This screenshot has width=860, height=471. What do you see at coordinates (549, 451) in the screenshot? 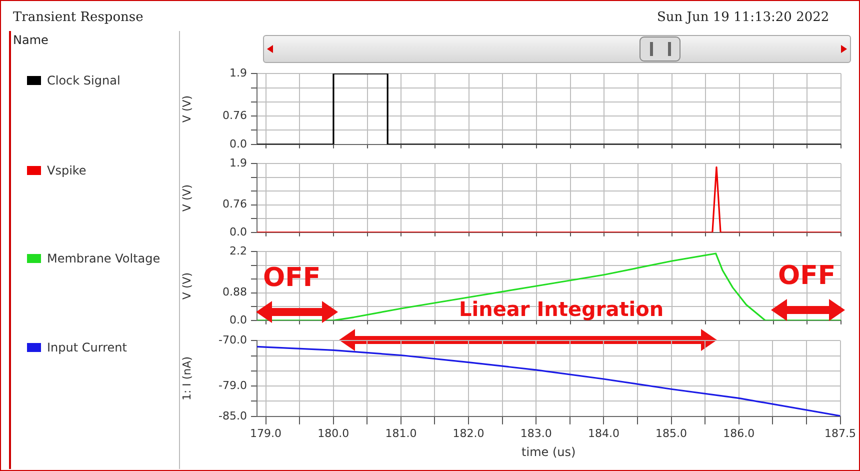
I see `x-axis-title: time (us)` at bounding box center [549, 451].